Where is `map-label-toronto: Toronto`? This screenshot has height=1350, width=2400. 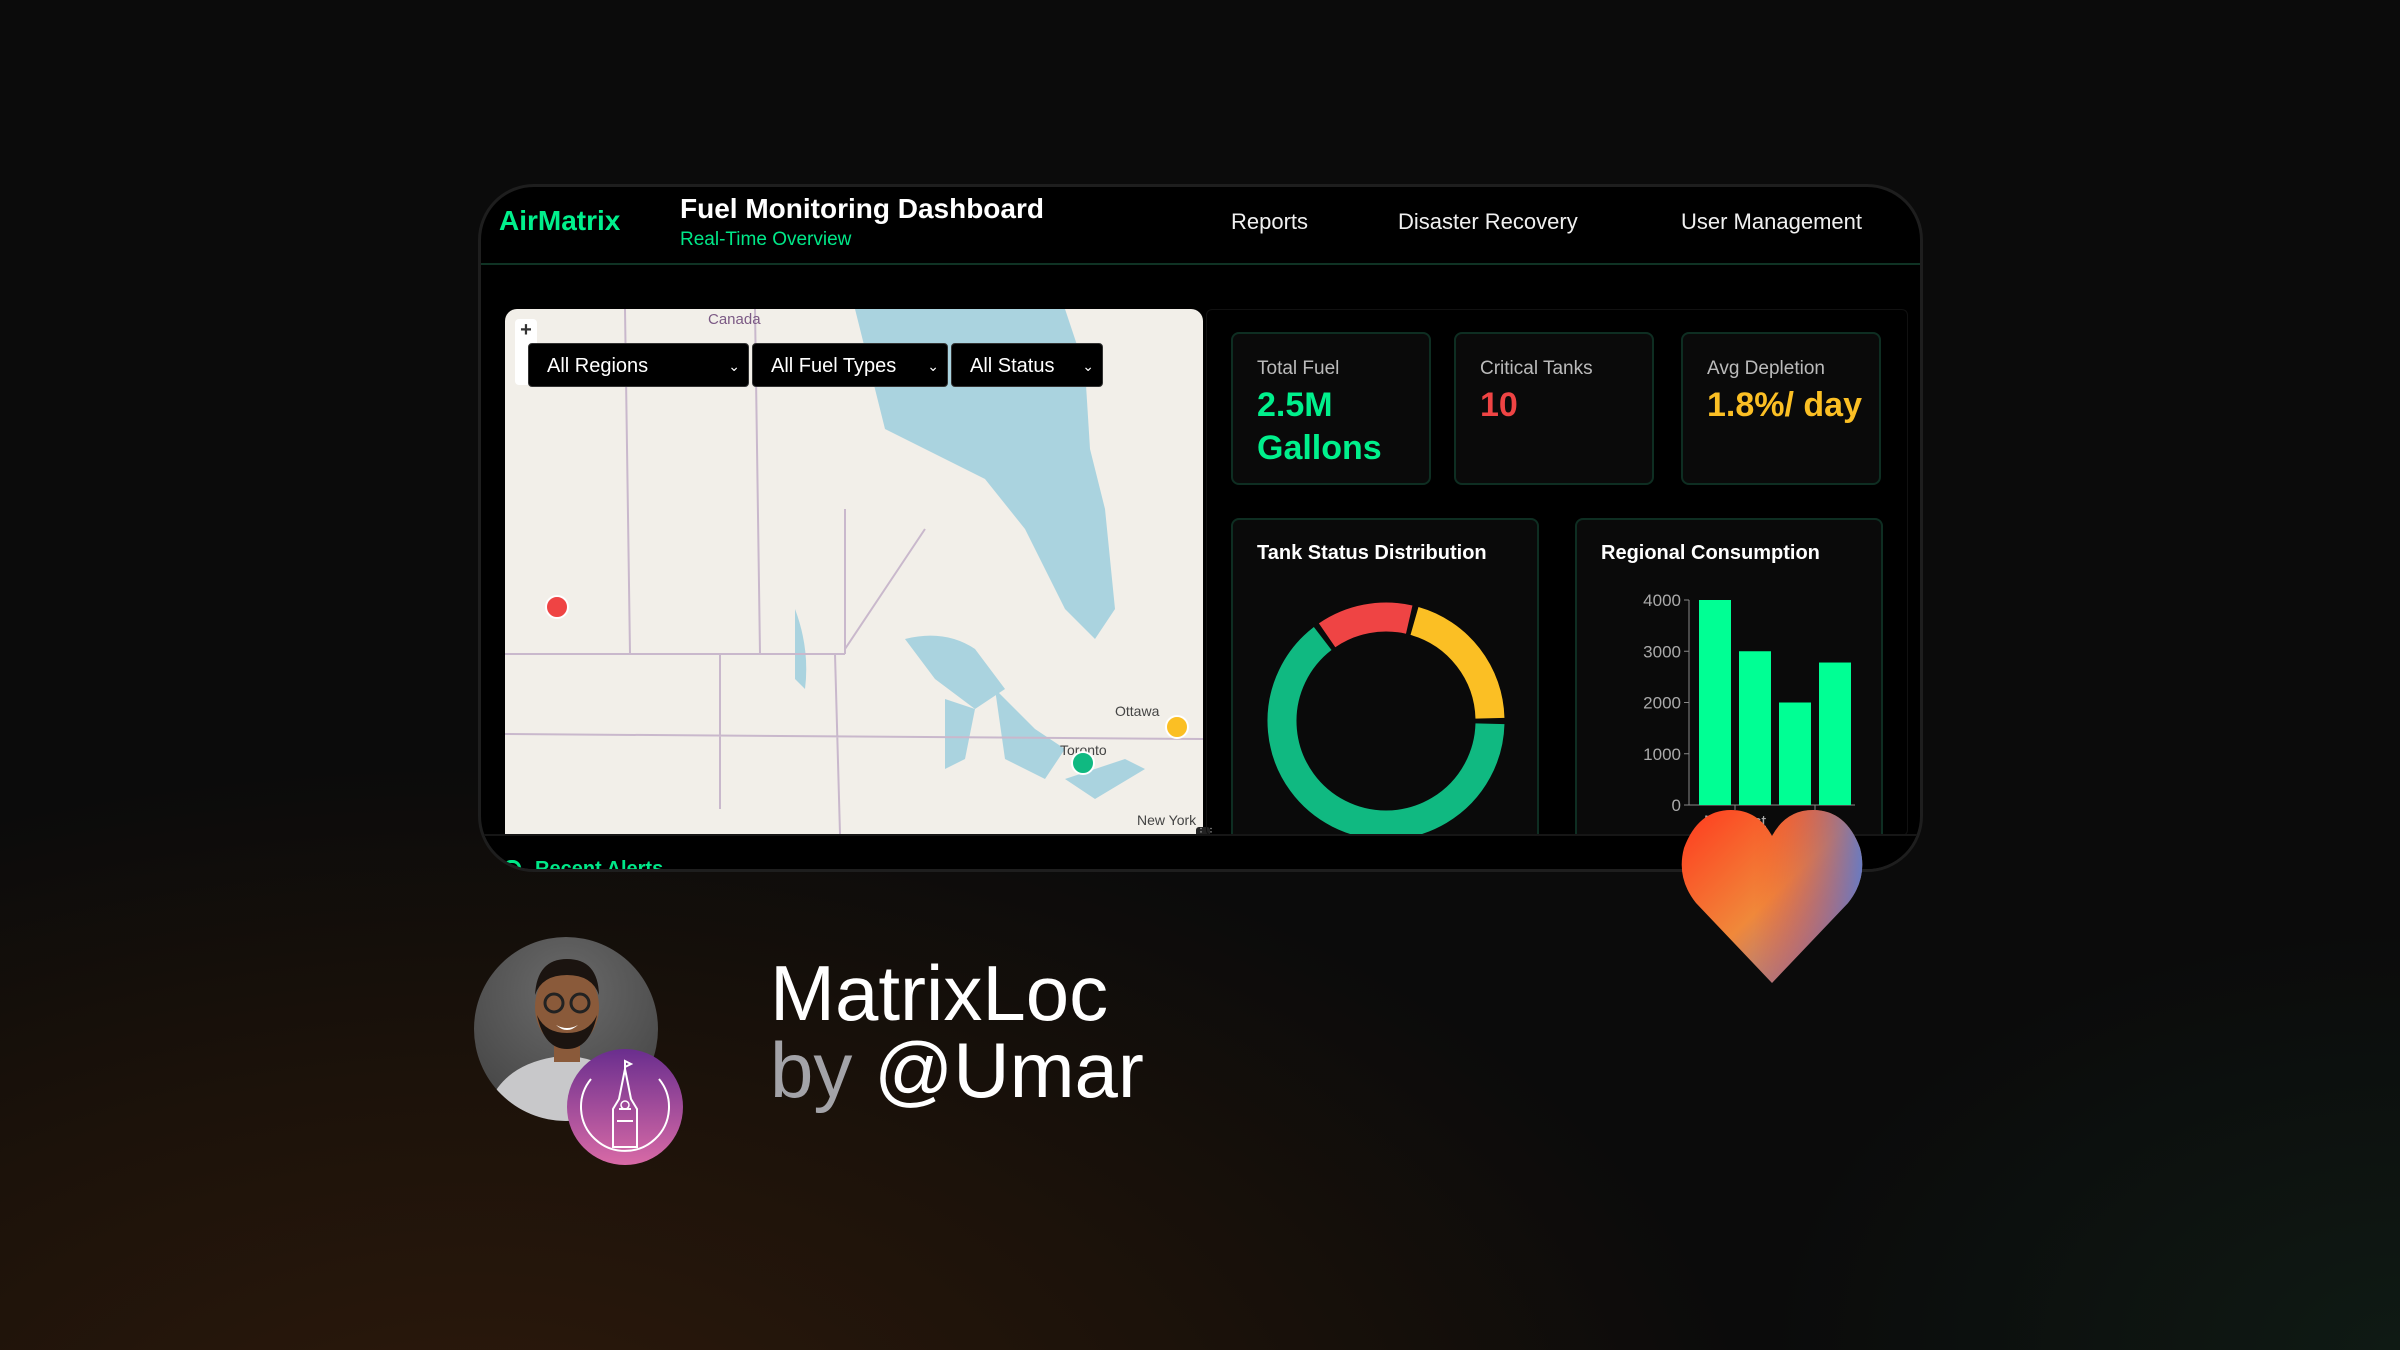
map-label-toronto: Toronto is located at coordinates (1083, 750).